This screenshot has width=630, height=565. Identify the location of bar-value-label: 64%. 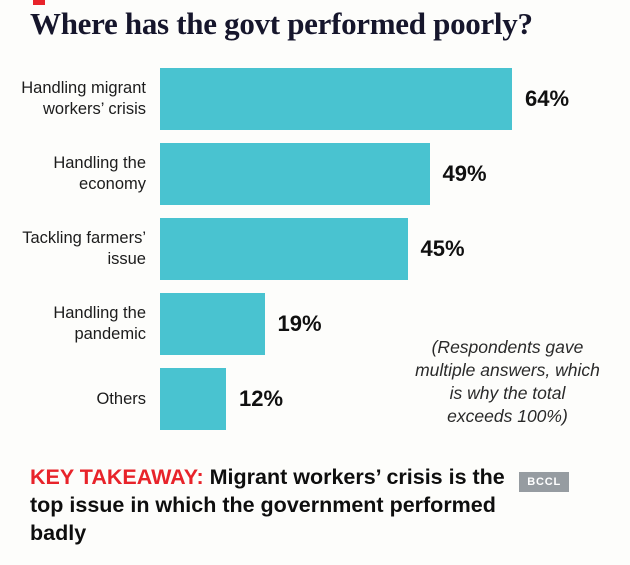
(547, 98).